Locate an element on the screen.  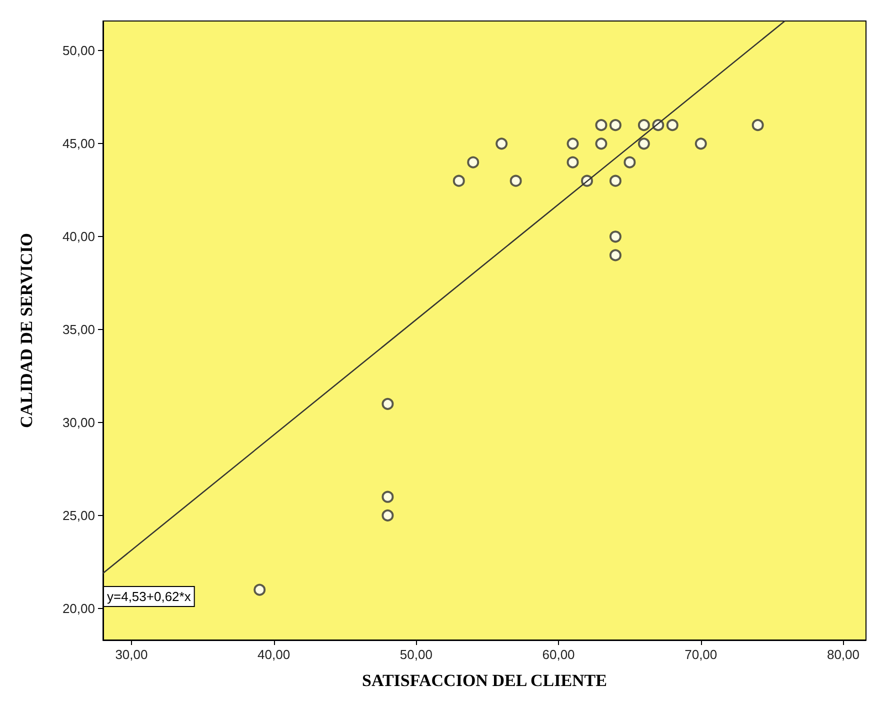
y-tick-label: 35,00 is located at coordinates (78, 330).